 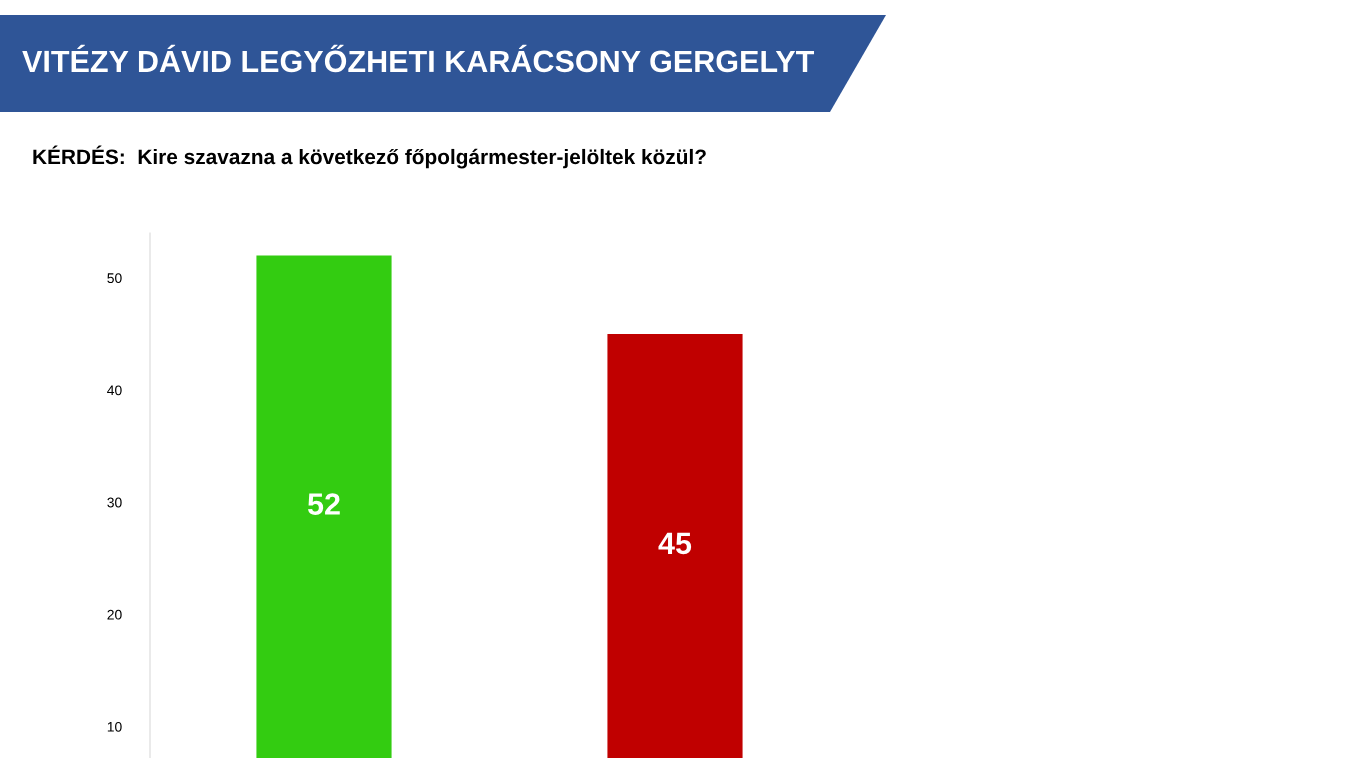 I want to click on y-tick-label: 30, so click(x=114, y=502).